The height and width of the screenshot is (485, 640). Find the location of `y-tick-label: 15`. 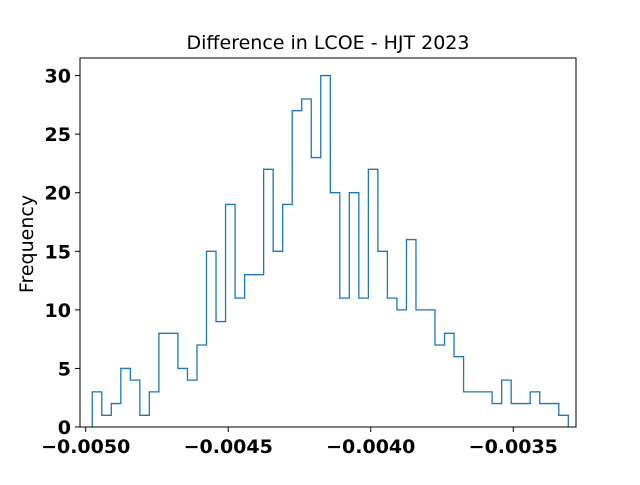

y-tick-label: 15 is located at coordinates (58, 252).